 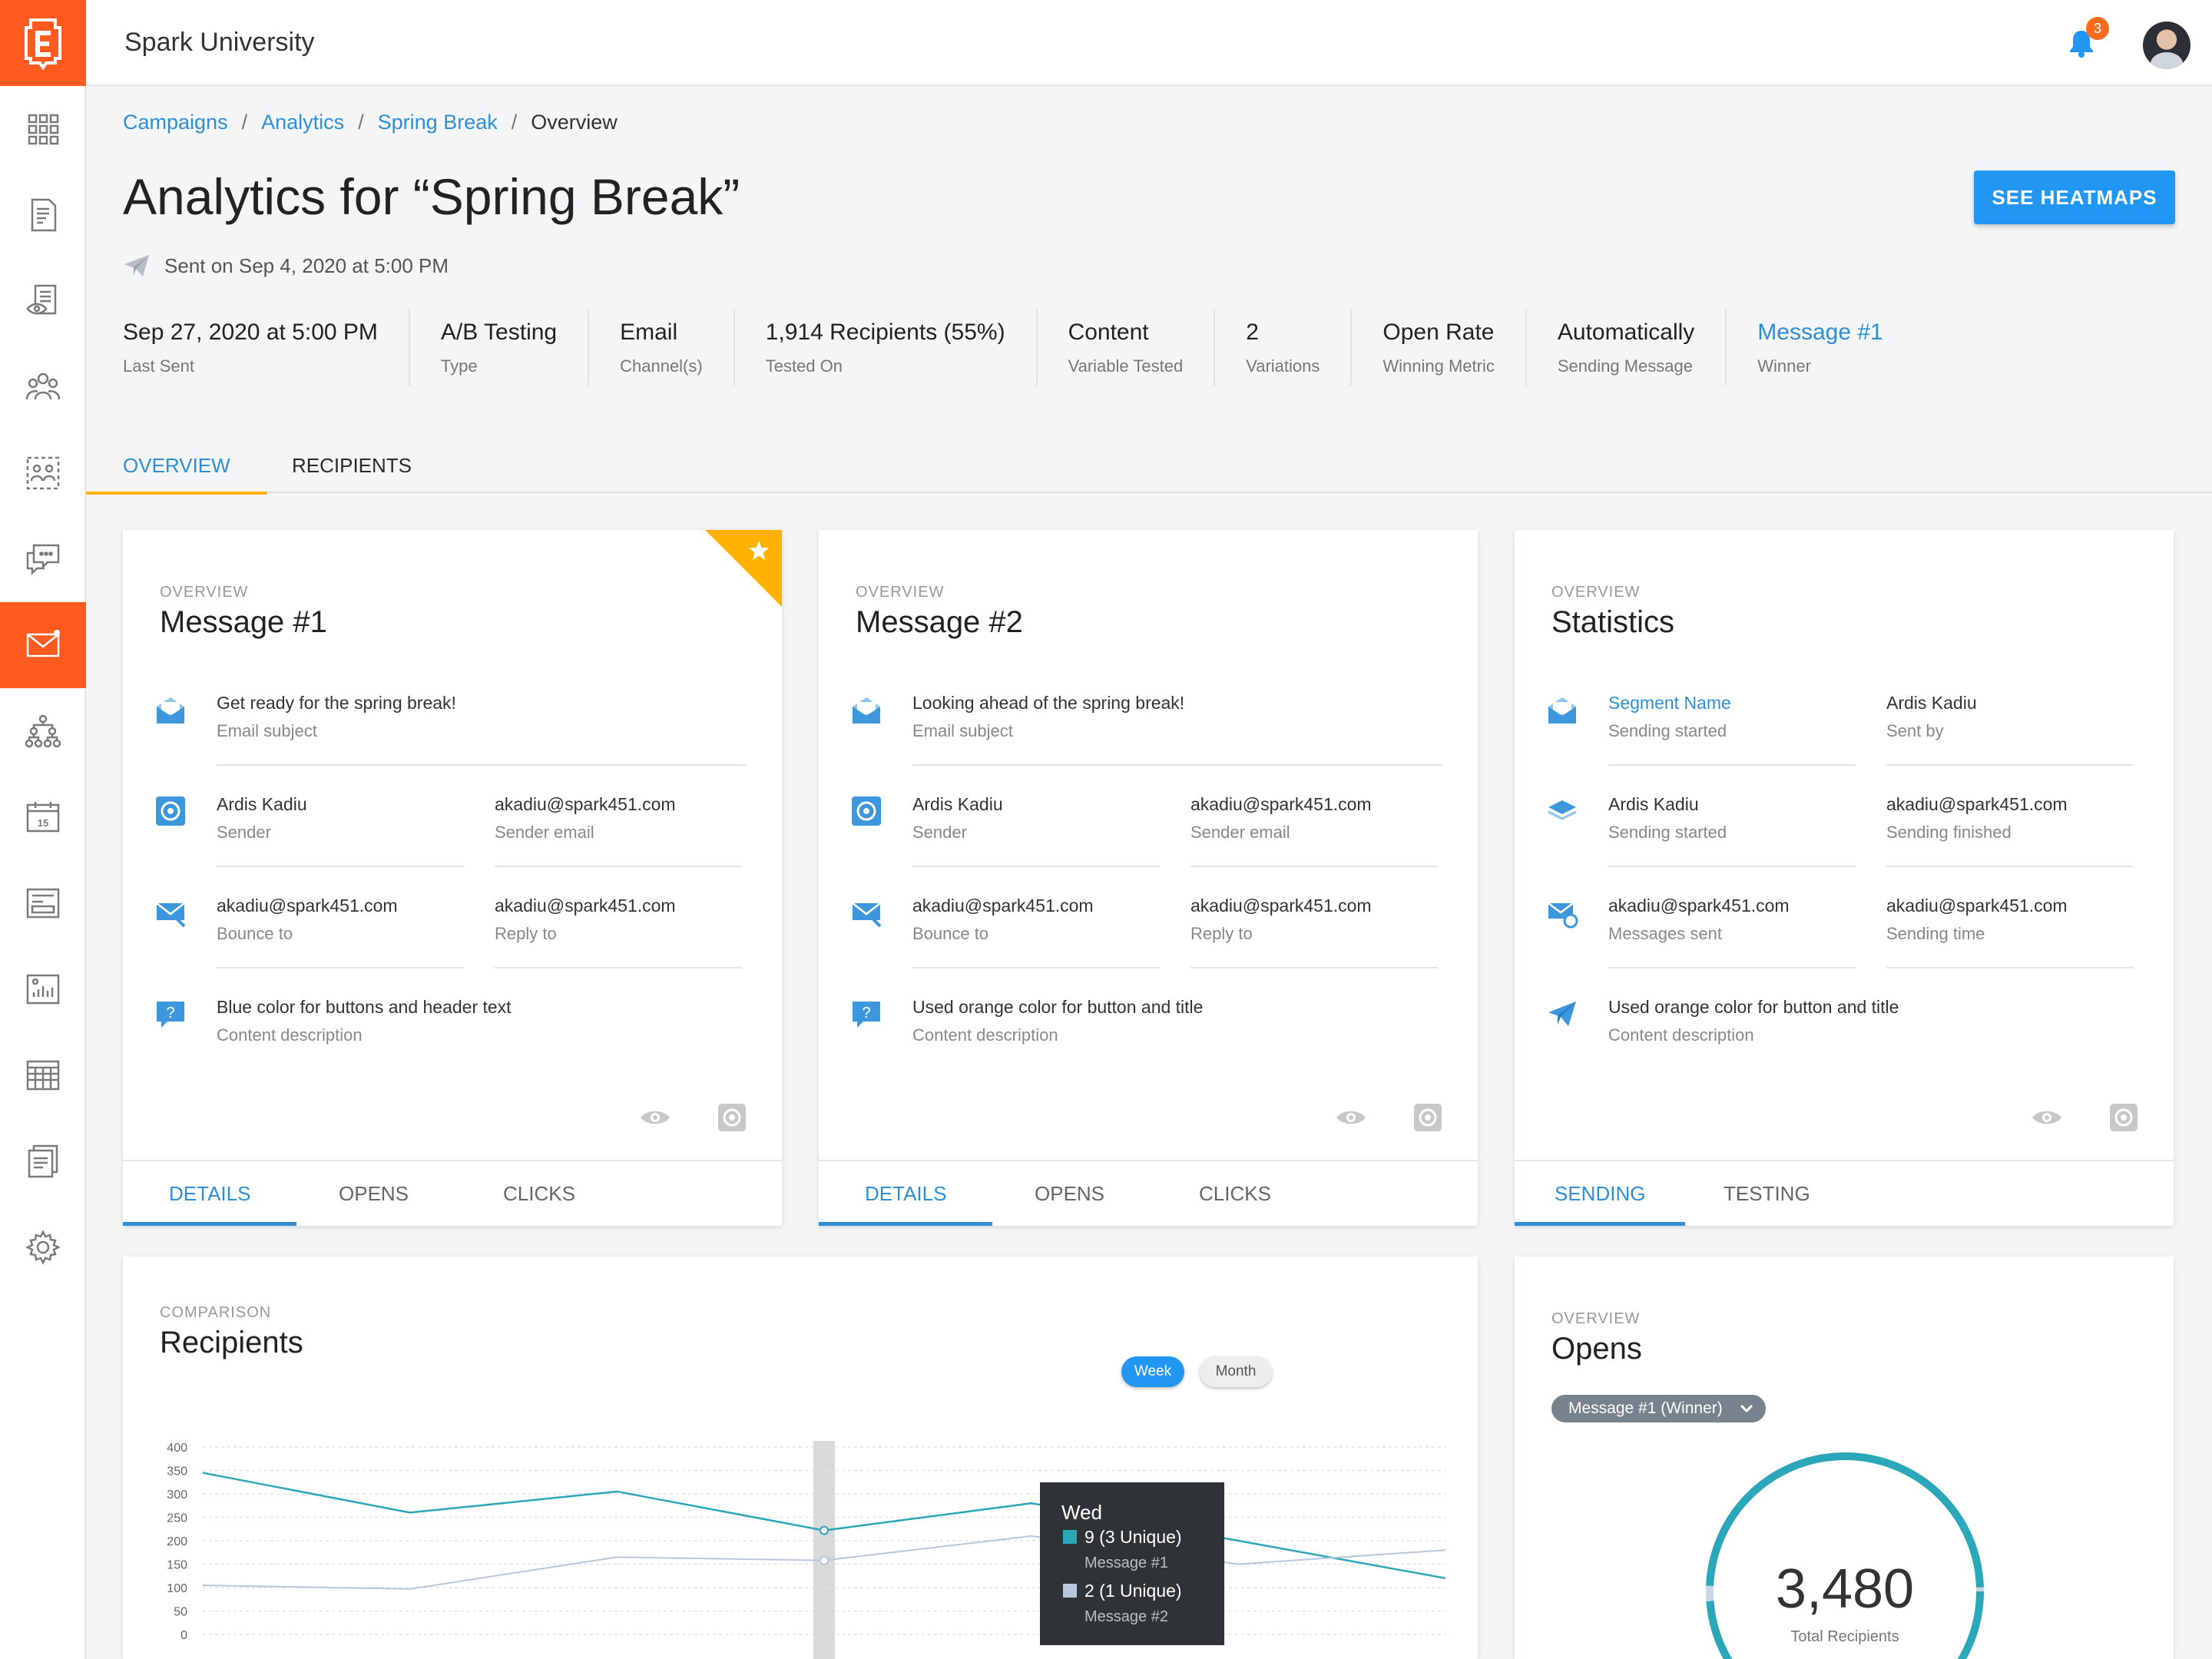 What do you see at coordinates (136, 266) in the screenshot?
I see `paper-plane-icon` at bounding box center [136, 266].